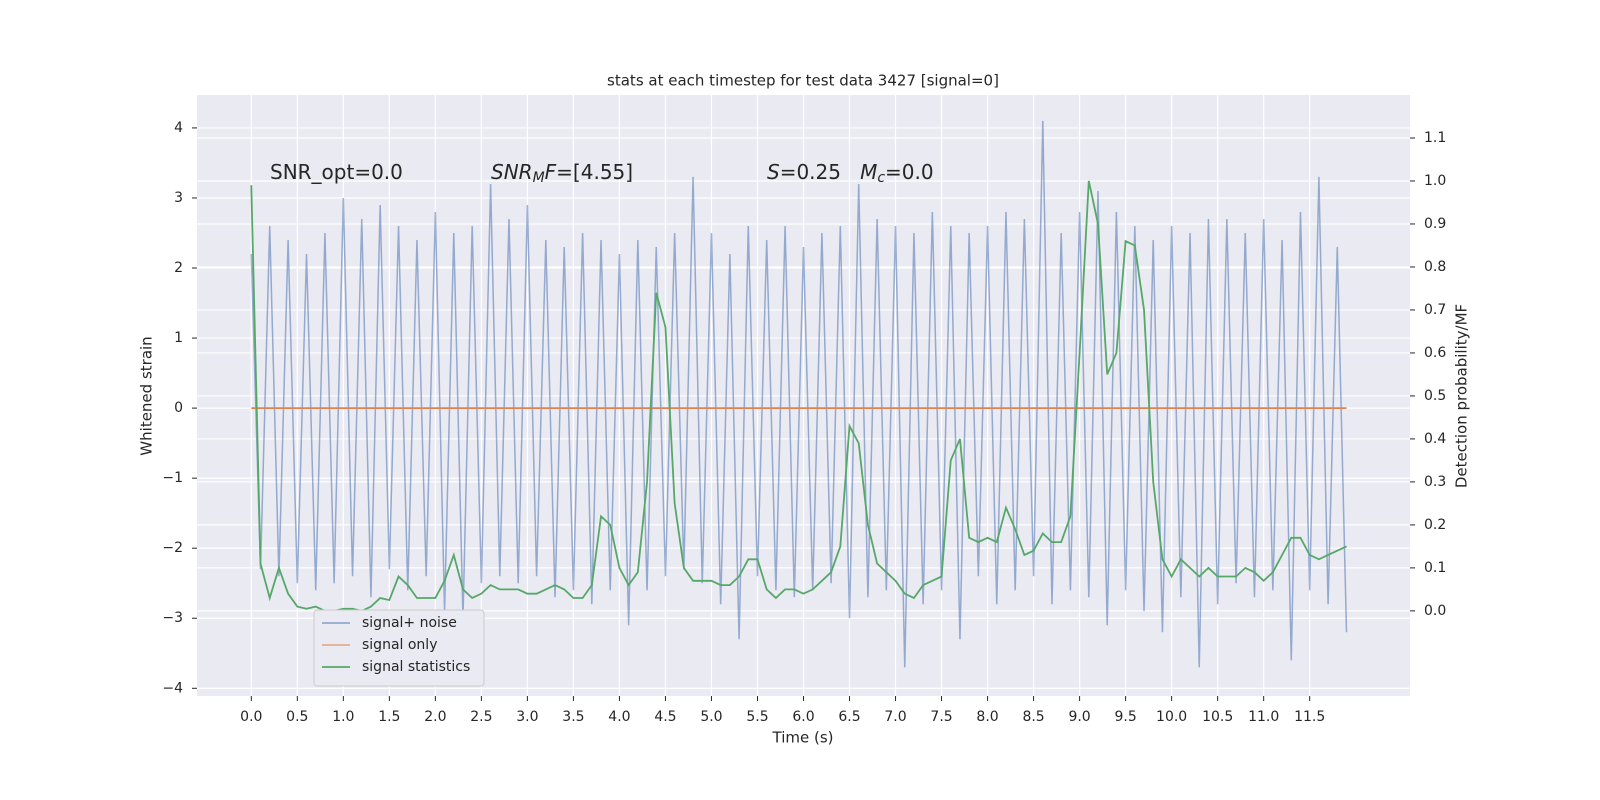  Describe the element at coordinates (251, 717) in the screenshot. I see `x-tick-label: 0.0` at that location.